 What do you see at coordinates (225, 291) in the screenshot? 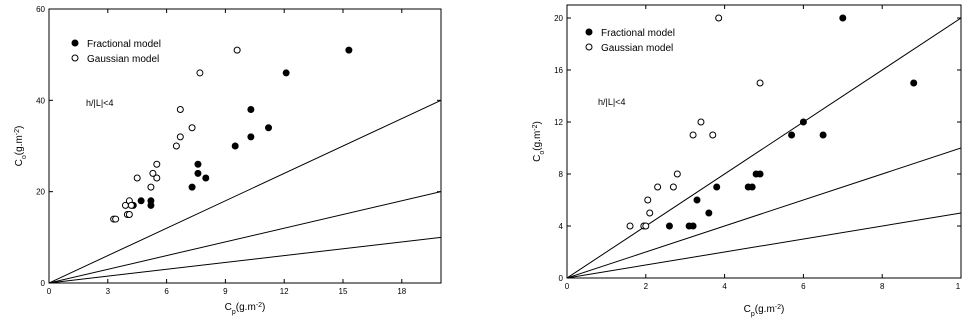
I see `x-tick-label: 9` at bounding box center [225, 291].